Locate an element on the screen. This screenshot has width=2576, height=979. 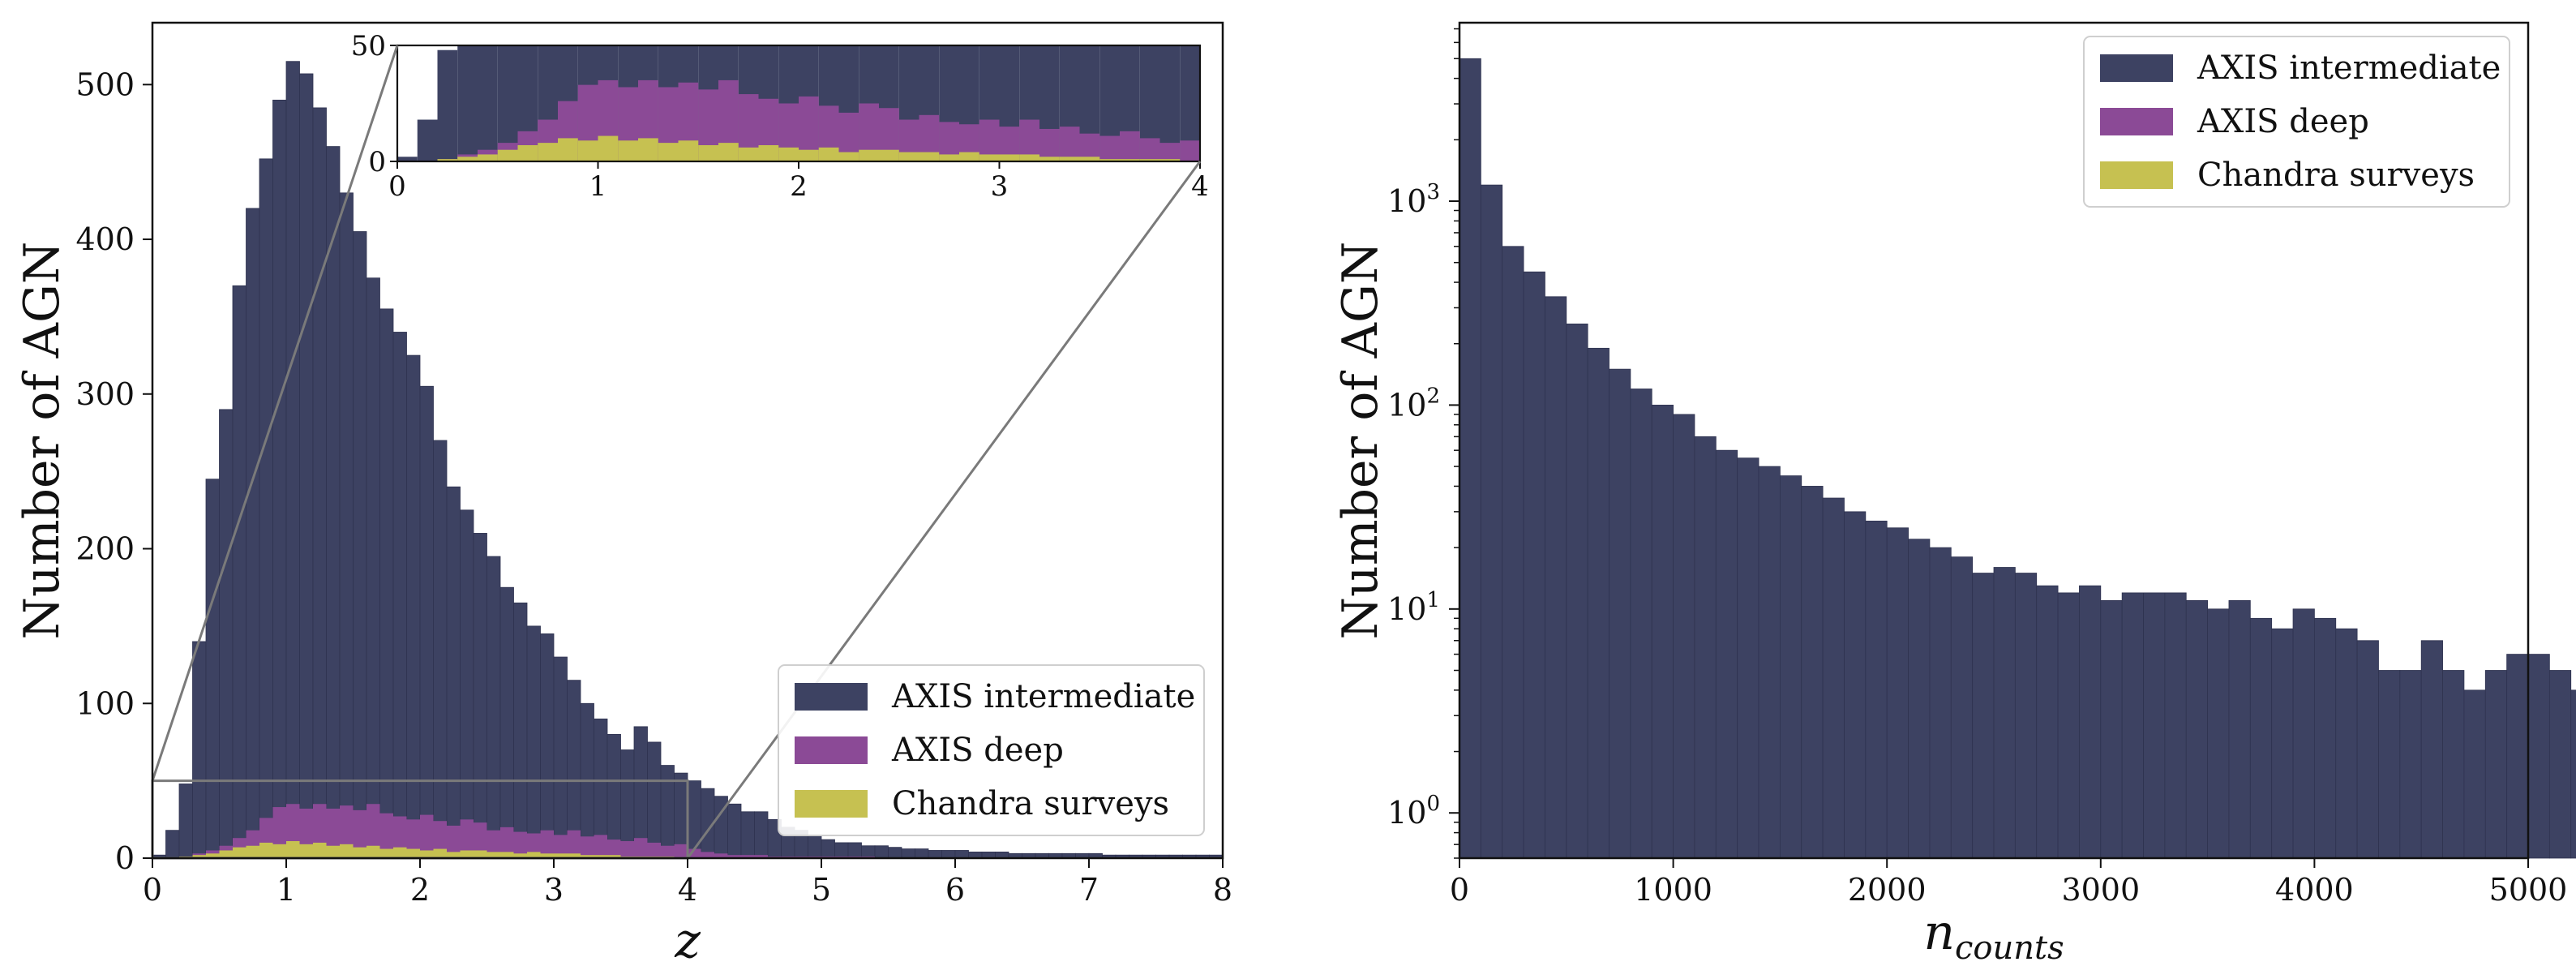
inset-zoom-panel: 0 1 2 3 4 0 50 is located at coordinates (780, 116).